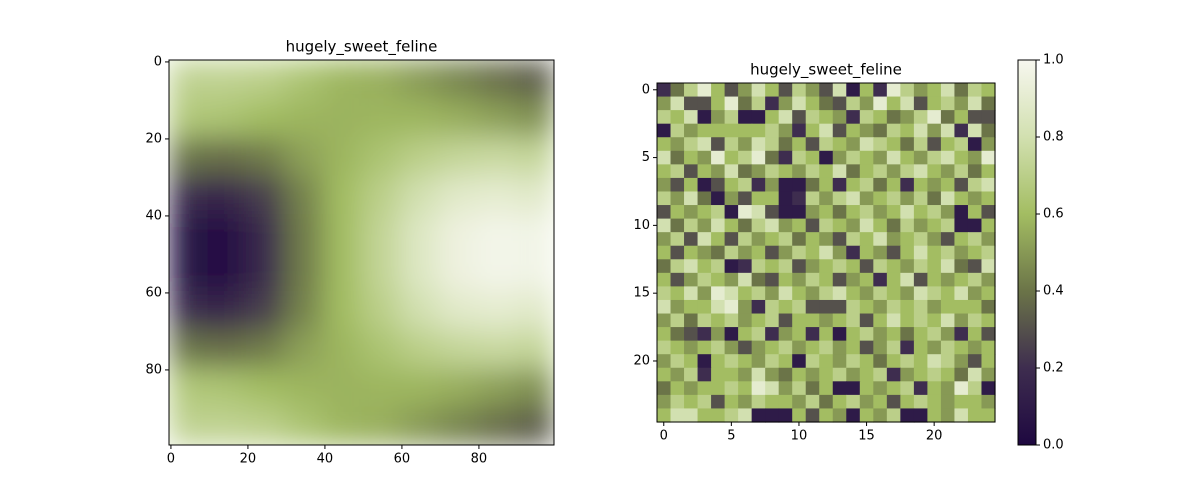 The width and height of the screenshot is (1200, 500). What do you see at coordinates (153, 292) in the screenshot?
I see `y-tick-label: 60` at bounding box center [153, 292].